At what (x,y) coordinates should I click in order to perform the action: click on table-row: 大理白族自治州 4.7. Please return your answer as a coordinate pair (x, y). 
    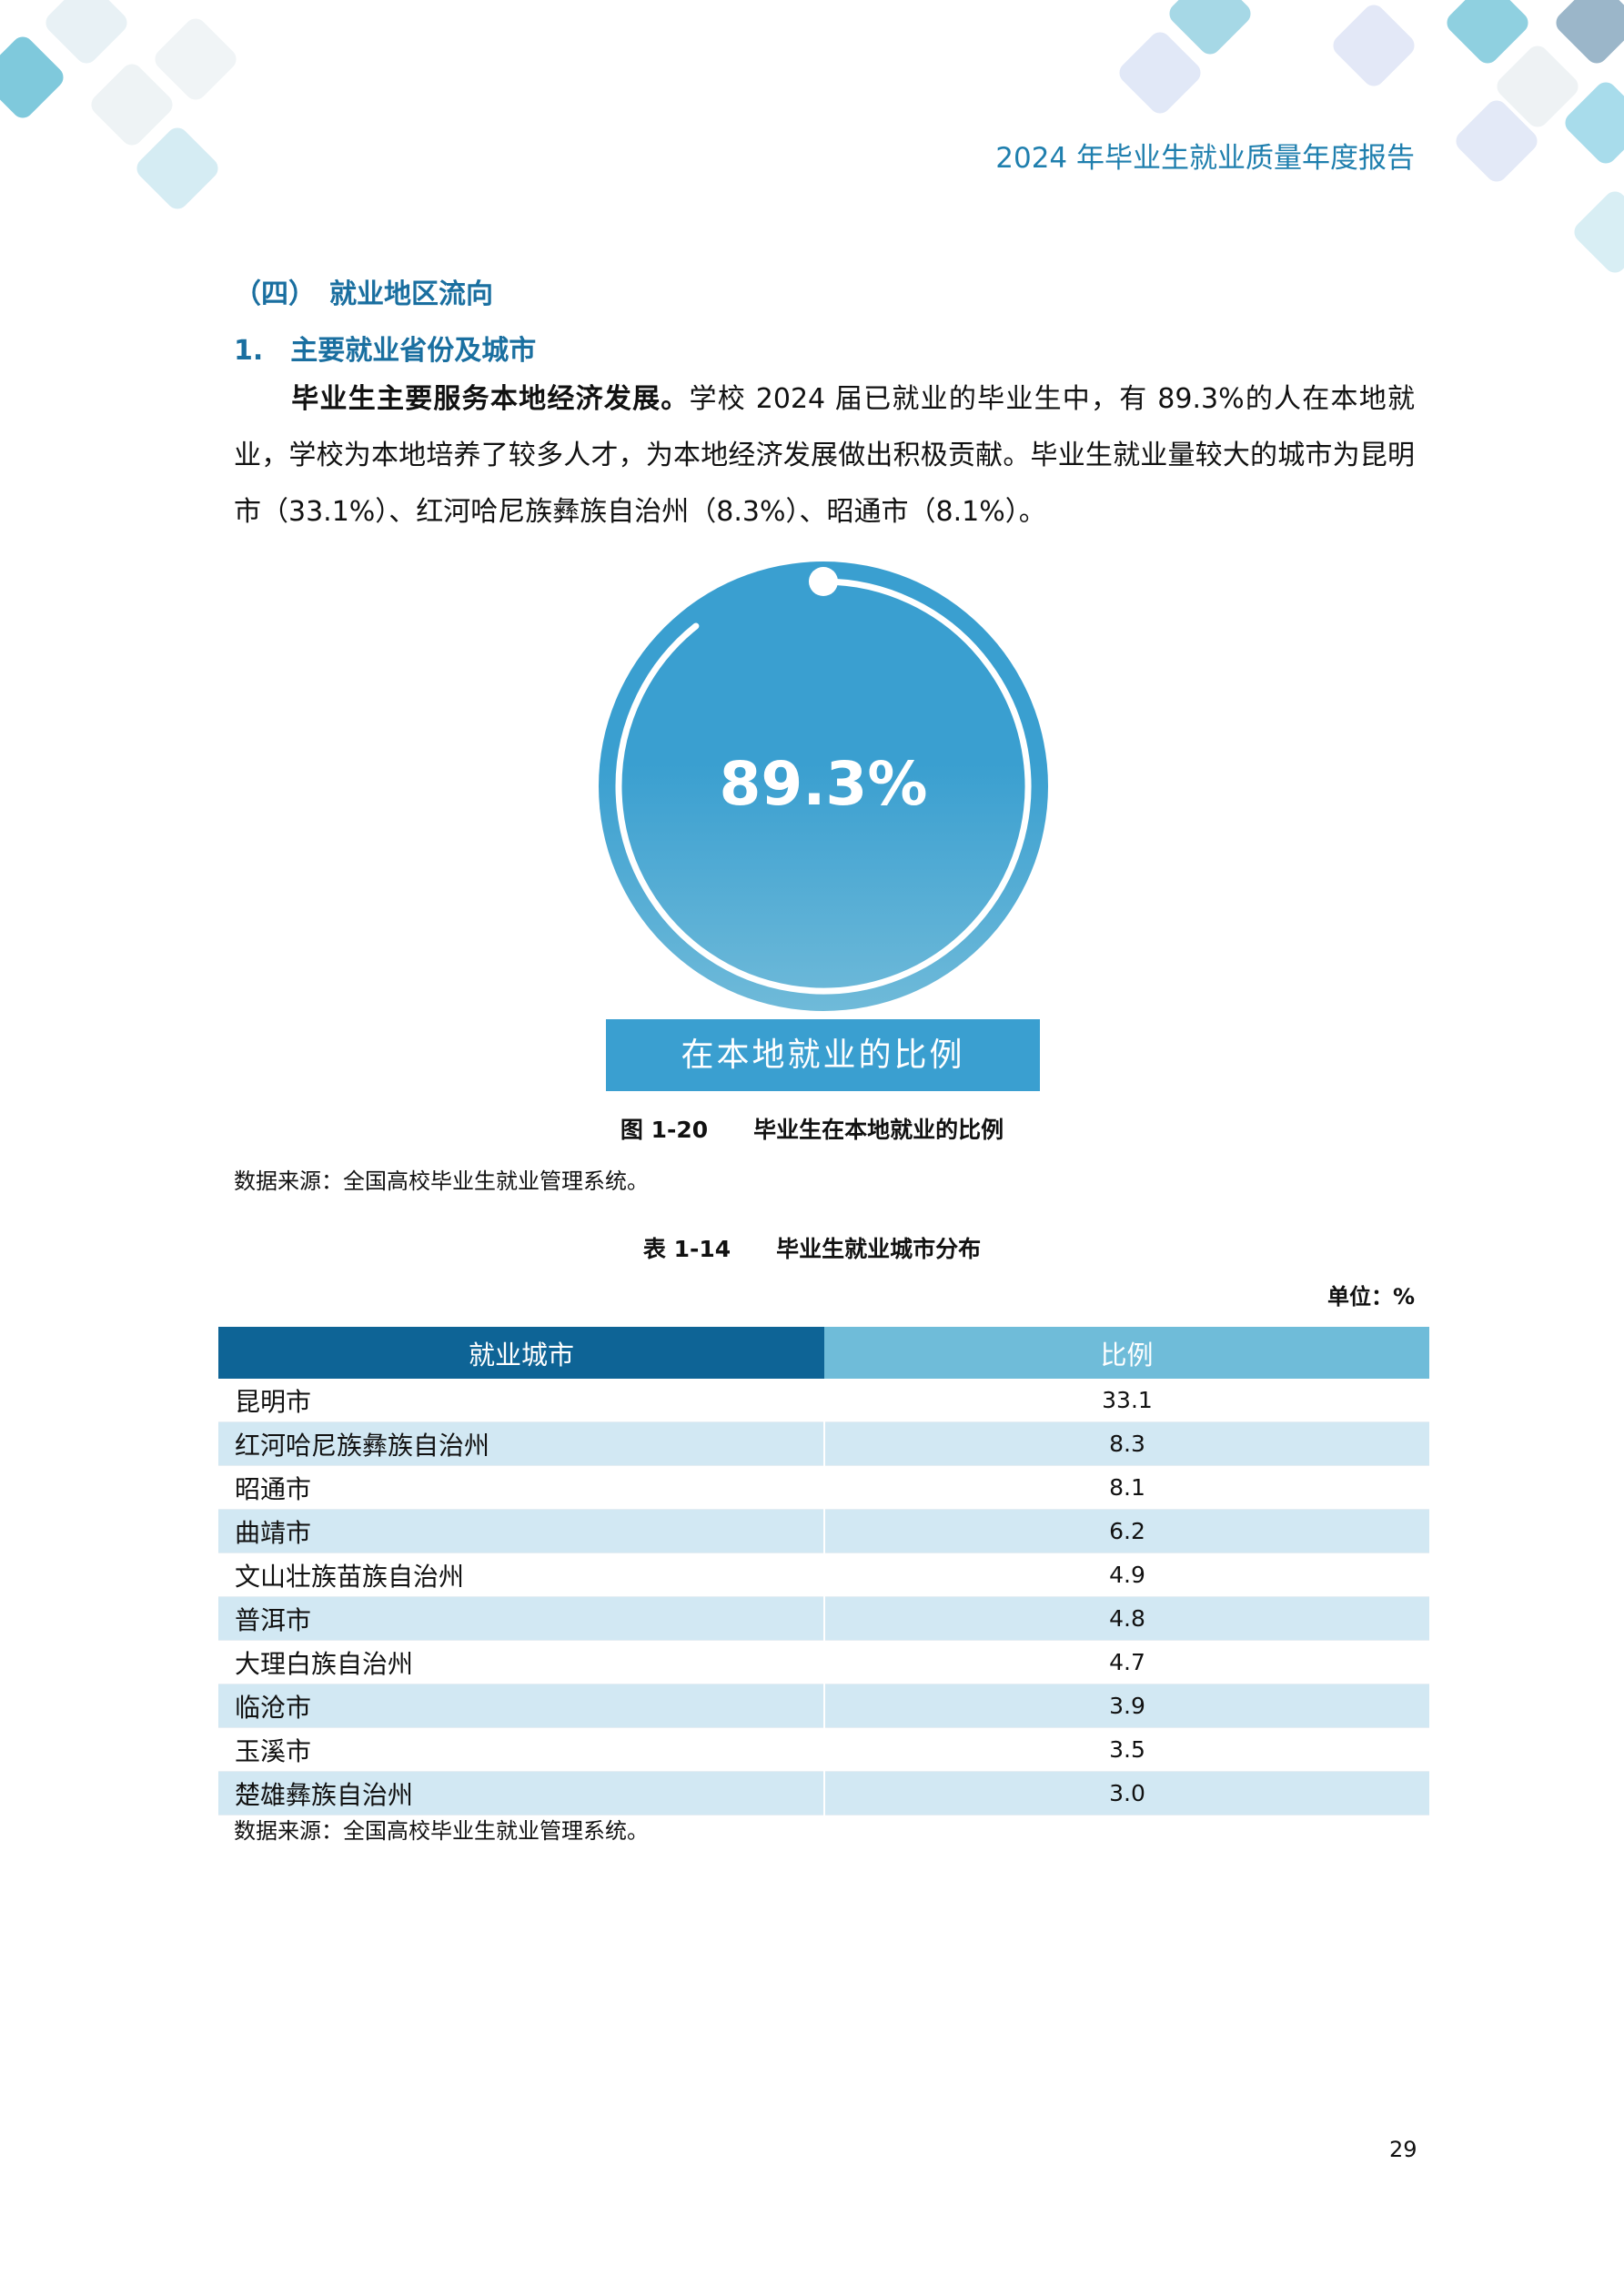
    Looking at the image, I should click on (823, 1662).